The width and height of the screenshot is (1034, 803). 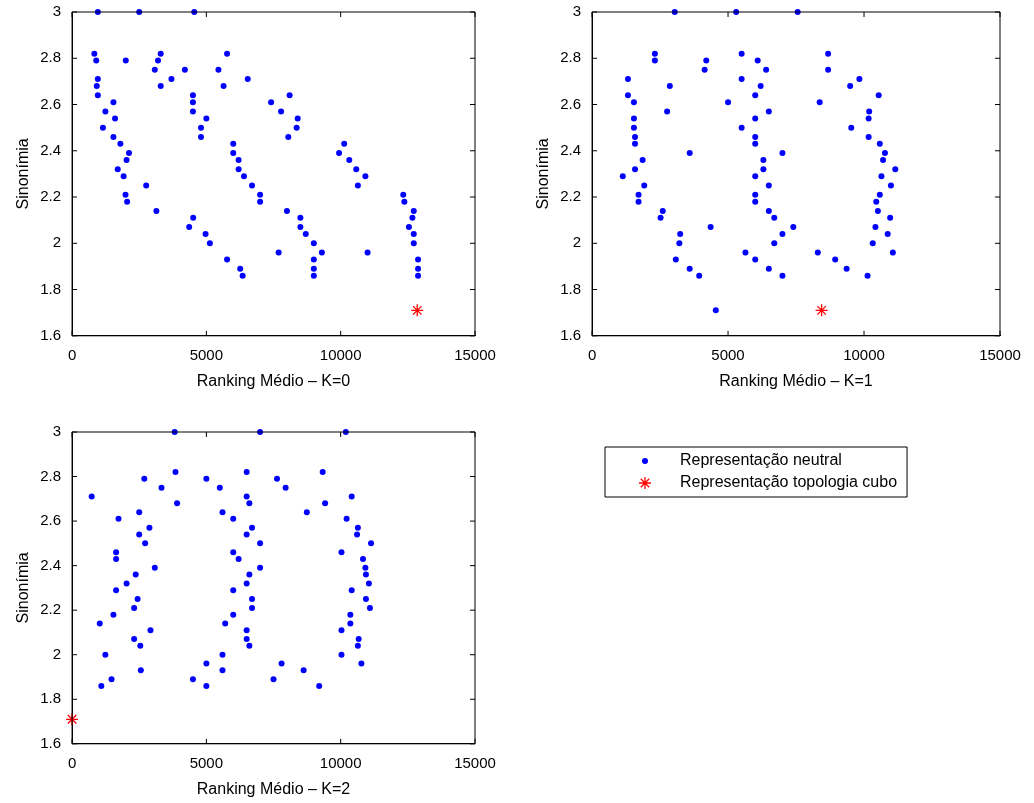 What do you see at coordinates (273, 380) in the screenshot?
I see `x-axis-title: Ranking Médio – K=0` at bounding box center [273, 380].